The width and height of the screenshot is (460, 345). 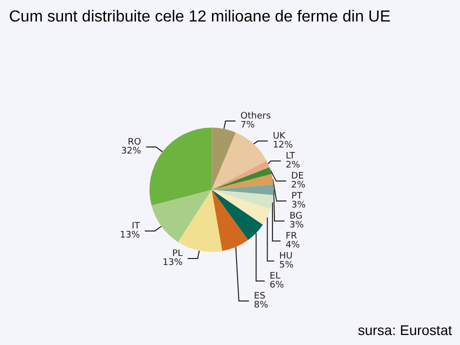 What do you see at coordinates (136, 226) in the screenshot?
I see `slice-label: IT` at bounding box center [136, 226].